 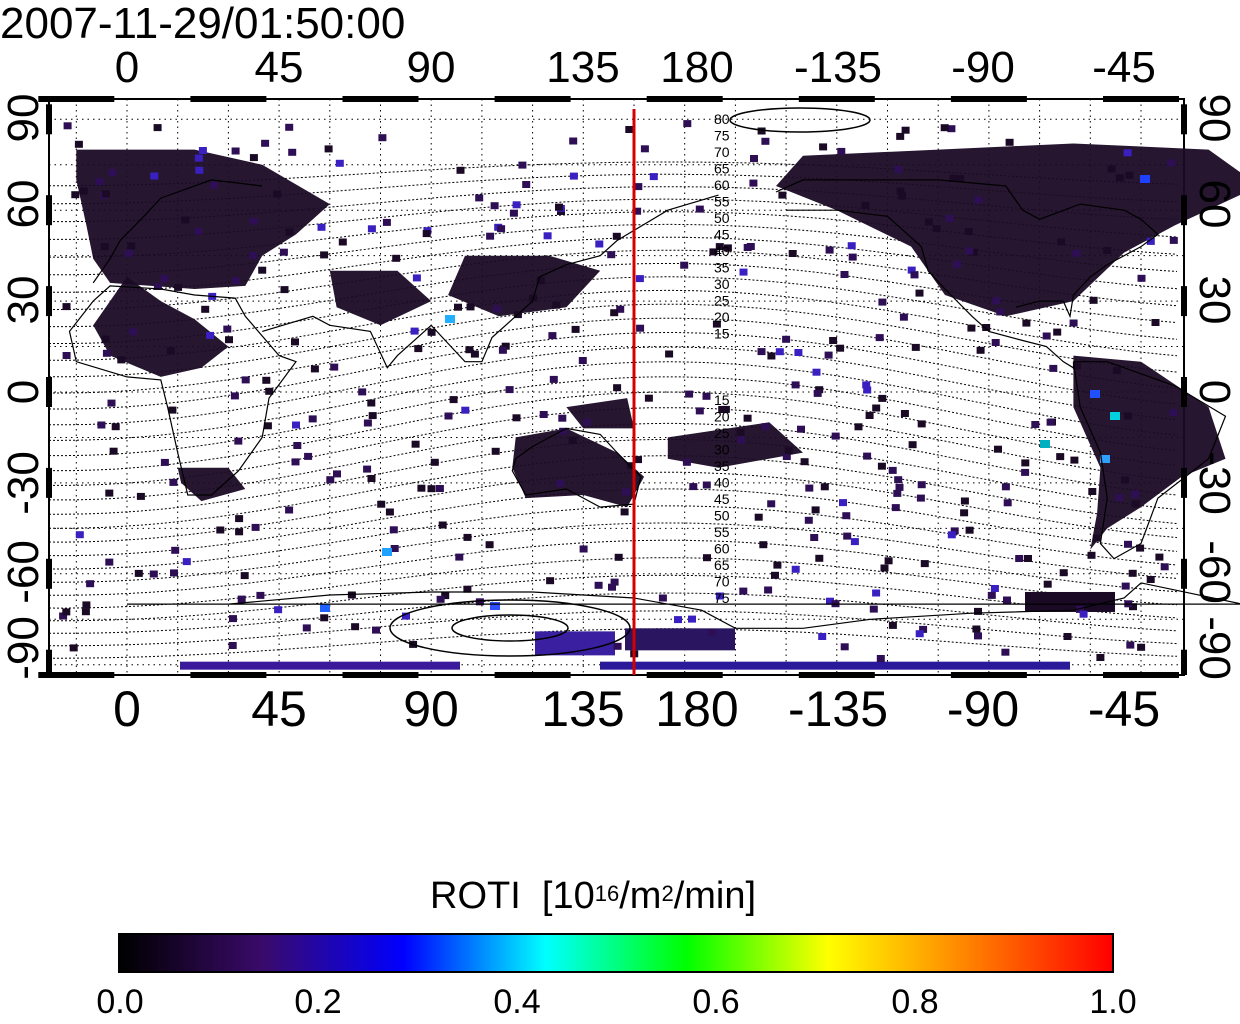 What do you see at coordinates (1124, 67) in the screenshot?
I see `top-tick: -45` at bounding box center [1124, 67].